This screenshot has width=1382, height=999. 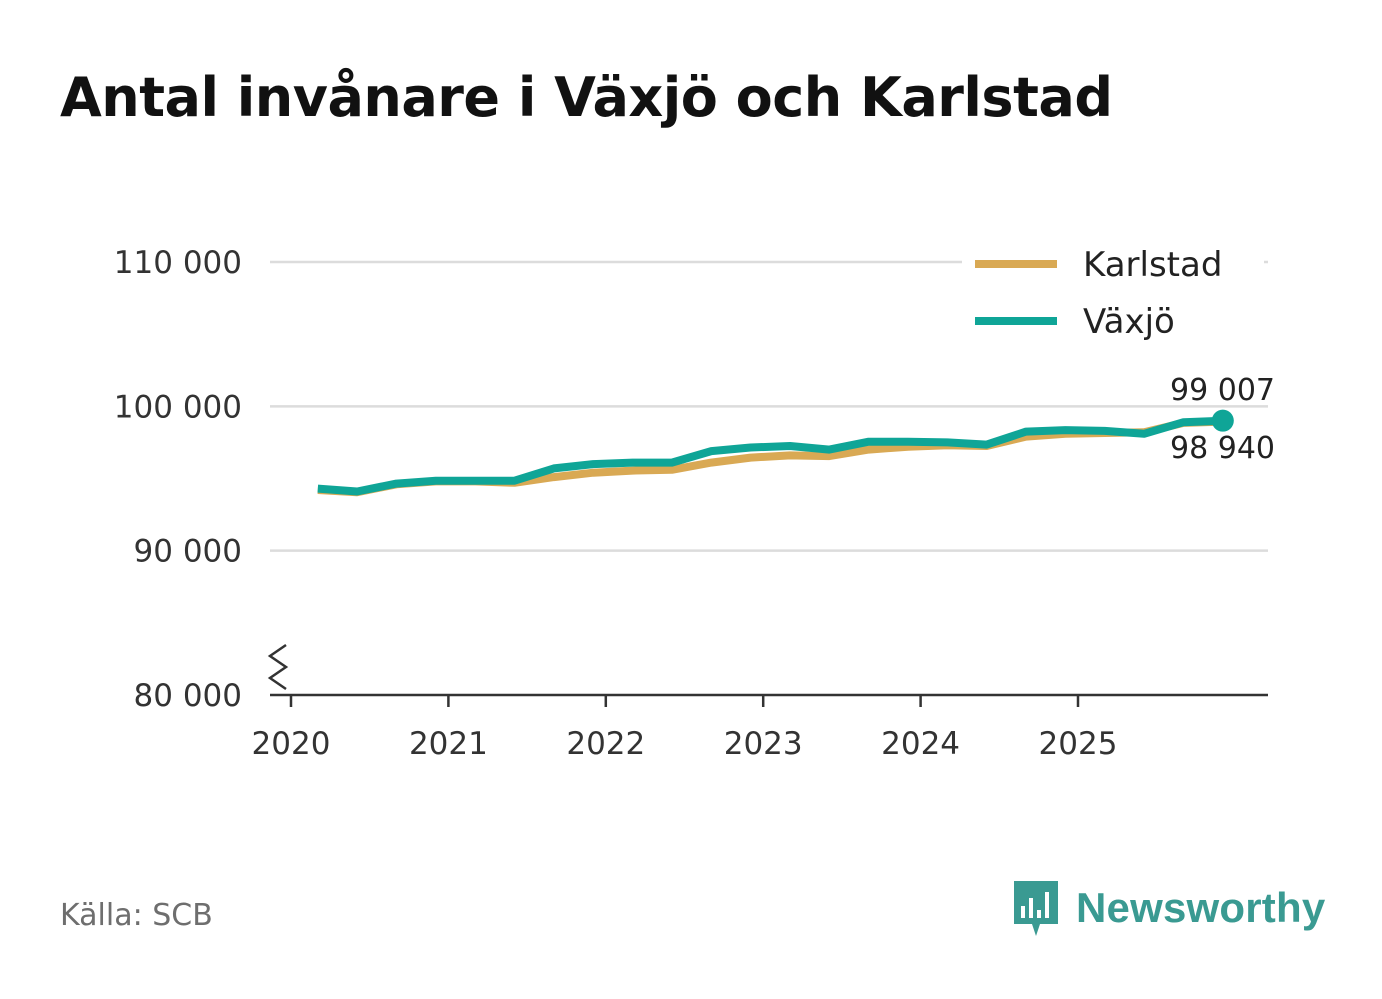 I want to click on y-tick-label: 100 000, so click(x=178, y=407).